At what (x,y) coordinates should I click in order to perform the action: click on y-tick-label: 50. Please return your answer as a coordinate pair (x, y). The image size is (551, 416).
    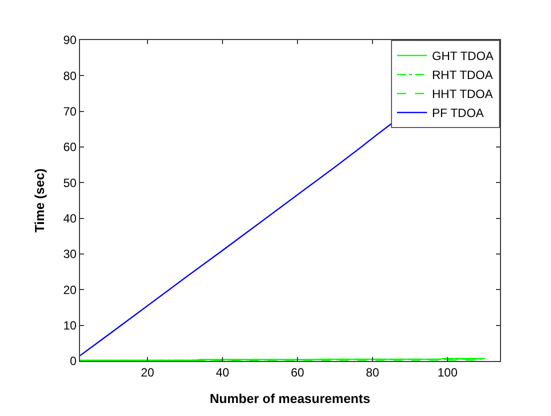
    Looking at the image, I should click on (70, 183).